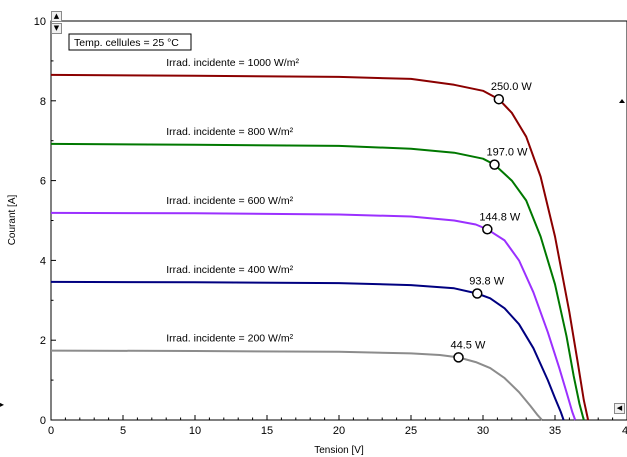  Describe the element at coordinates (56, 28) in the screenshot. I see `y-scale-down-button: ▼` at that location.